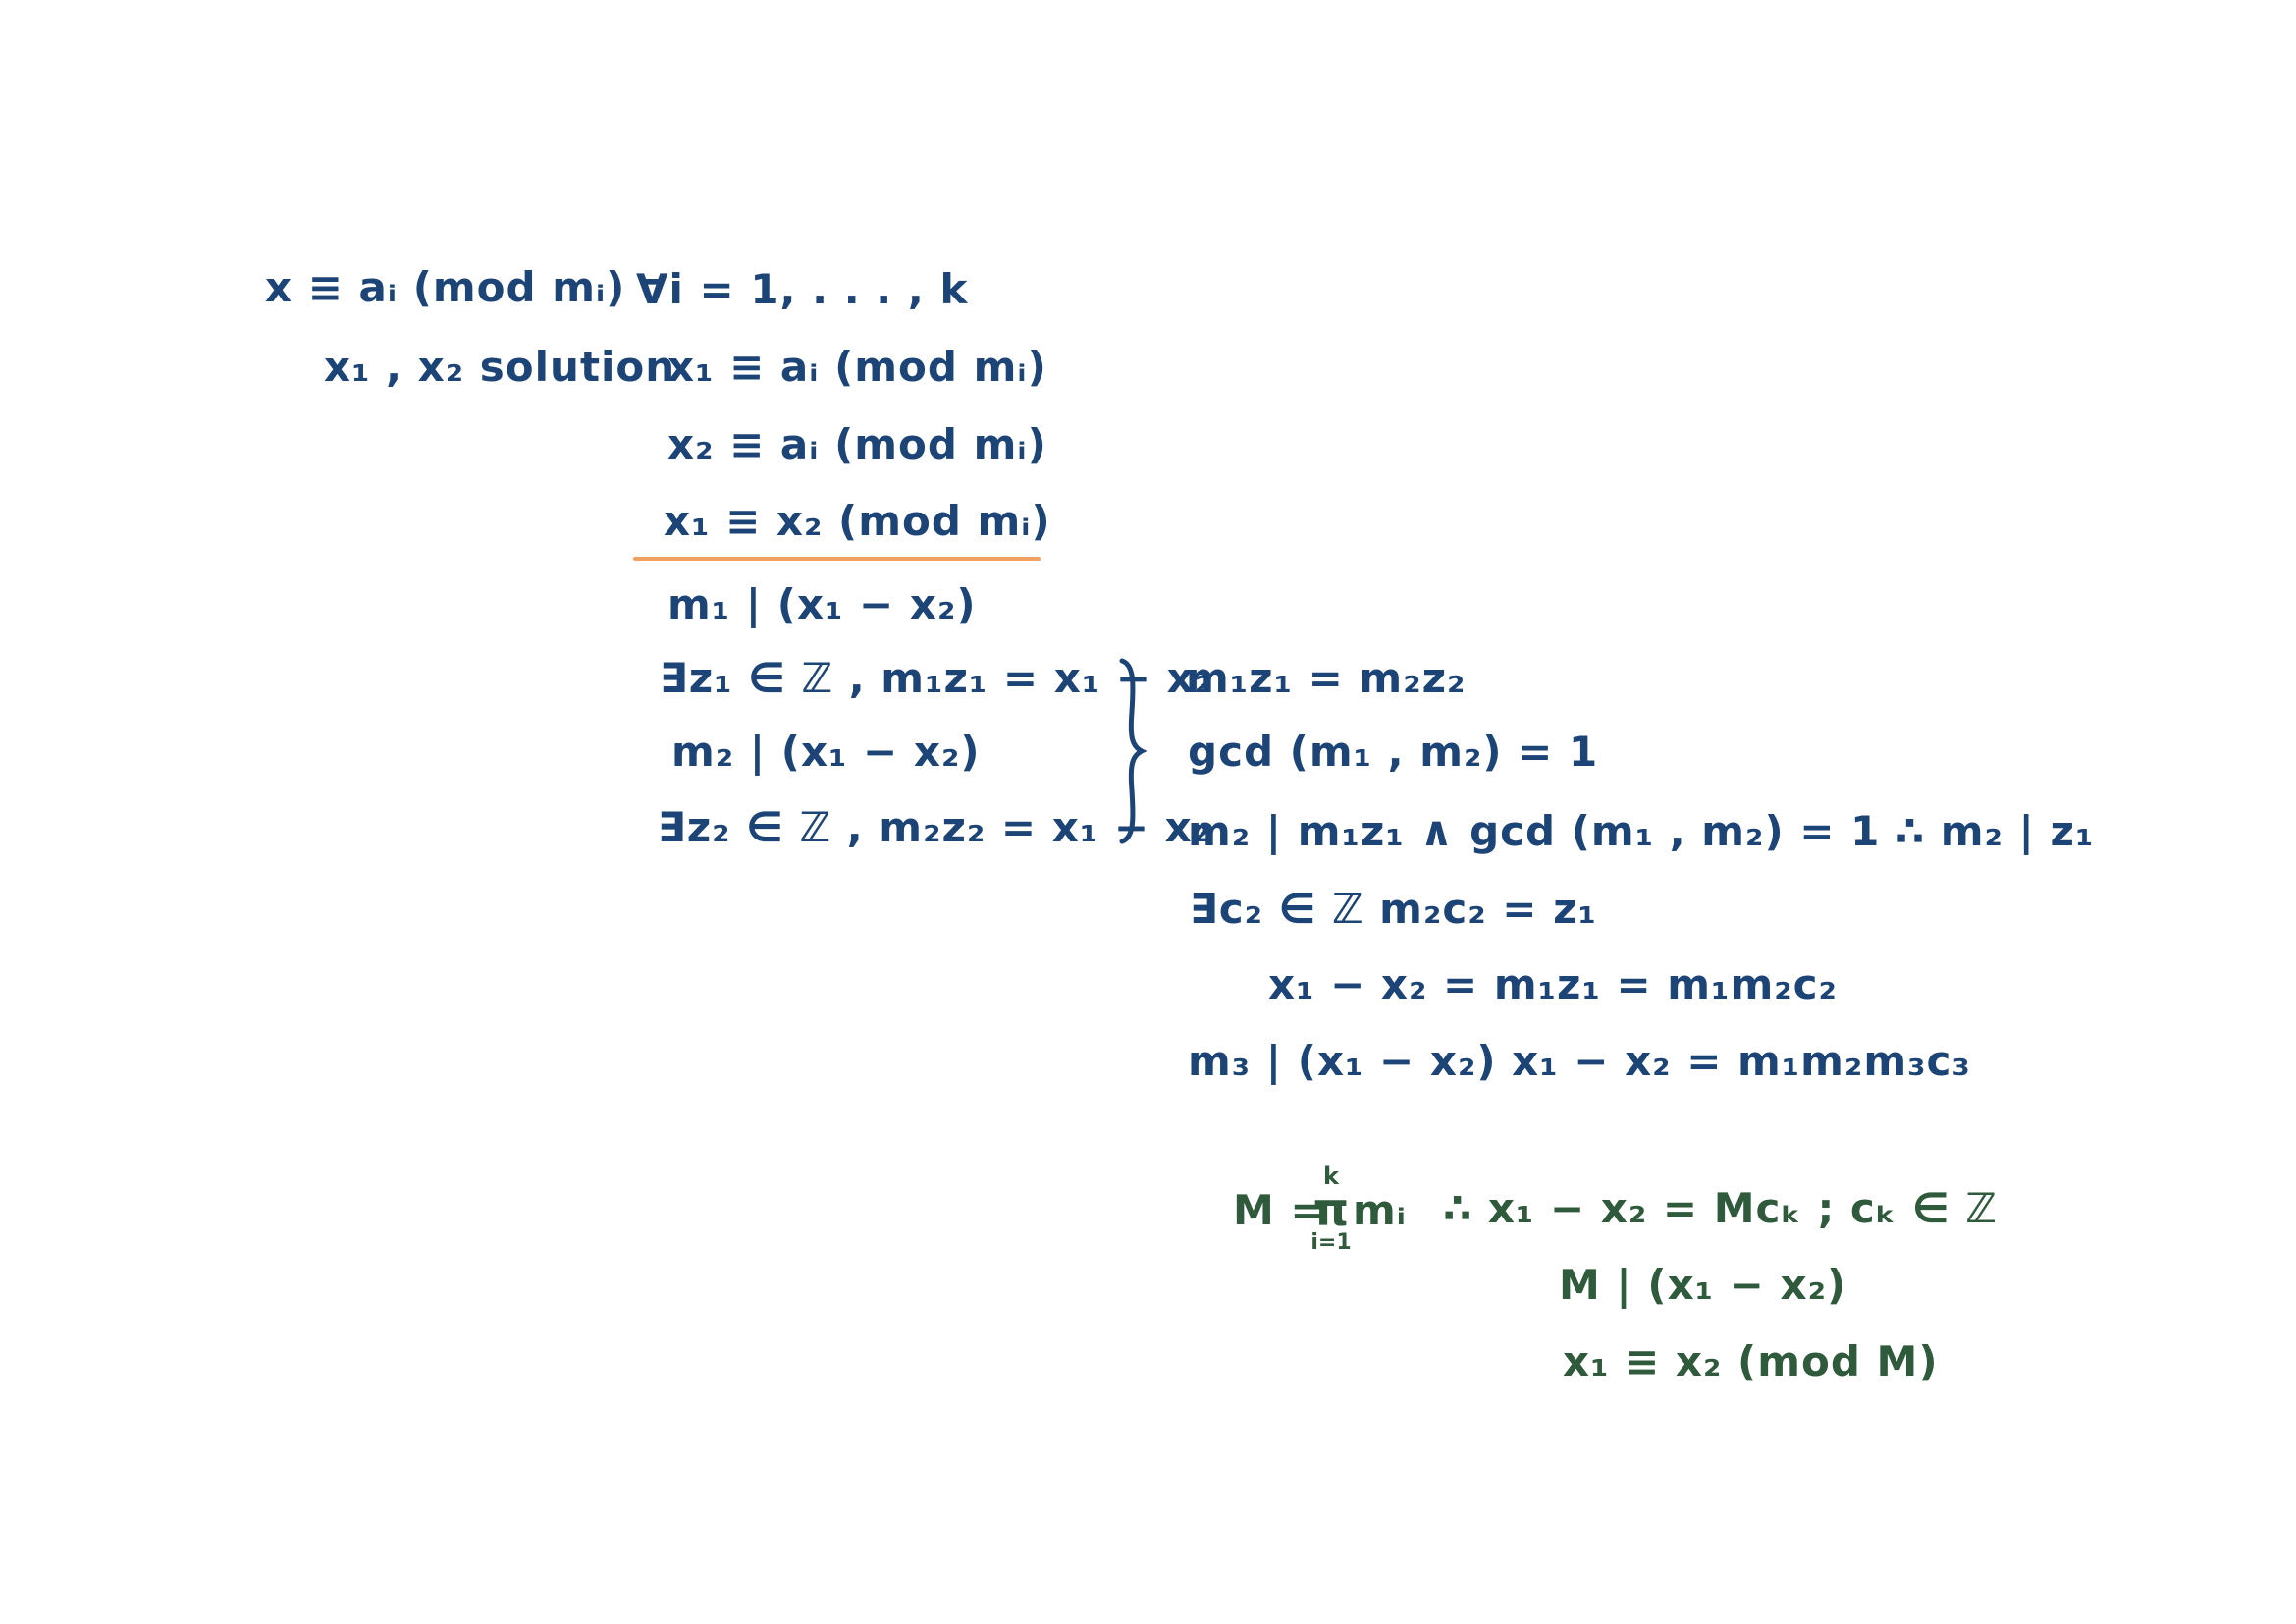 The width and height of the screenshot is (2296, 1624). I want to click on line-m1z1-equals-m2z2: m₁z₁ = m₂z₂, so click(1327, 678).